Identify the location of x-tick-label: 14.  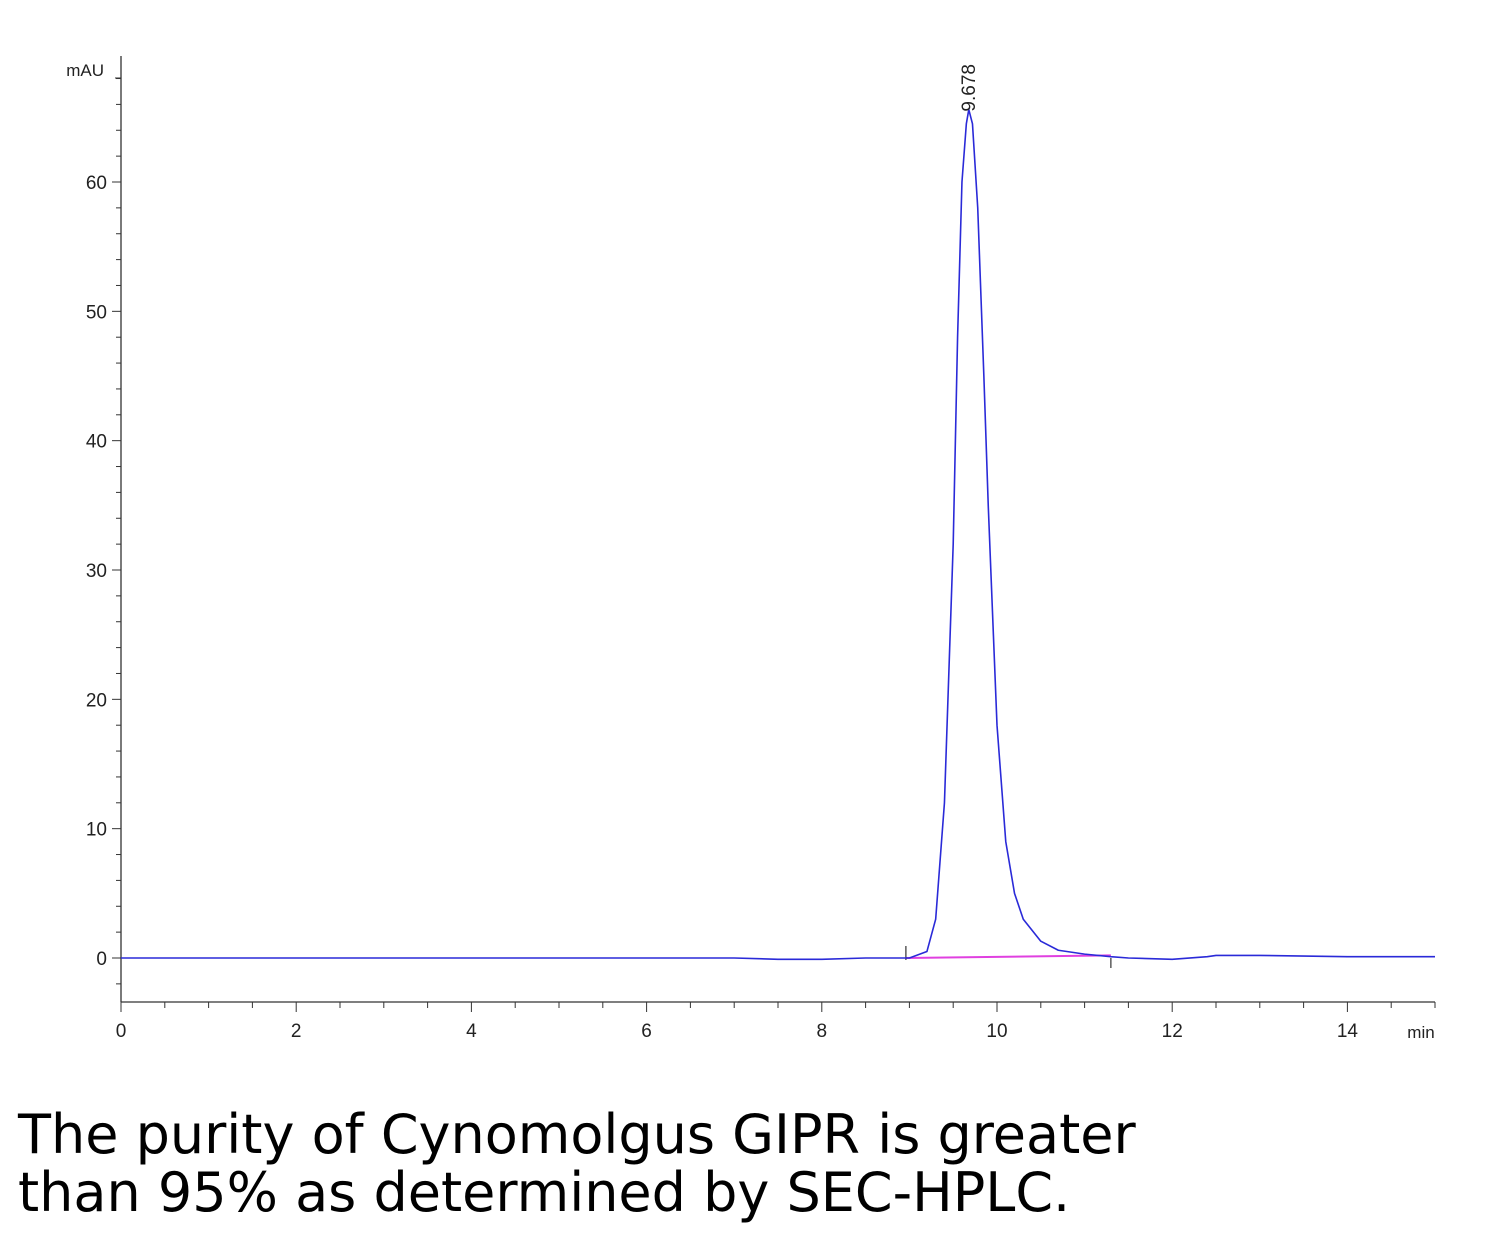
(1348, 1031).